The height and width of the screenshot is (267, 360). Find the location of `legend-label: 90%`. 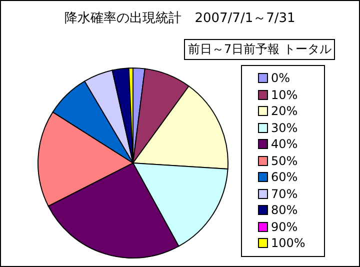

legend-label: 90% is located at coordinates (284, 227).